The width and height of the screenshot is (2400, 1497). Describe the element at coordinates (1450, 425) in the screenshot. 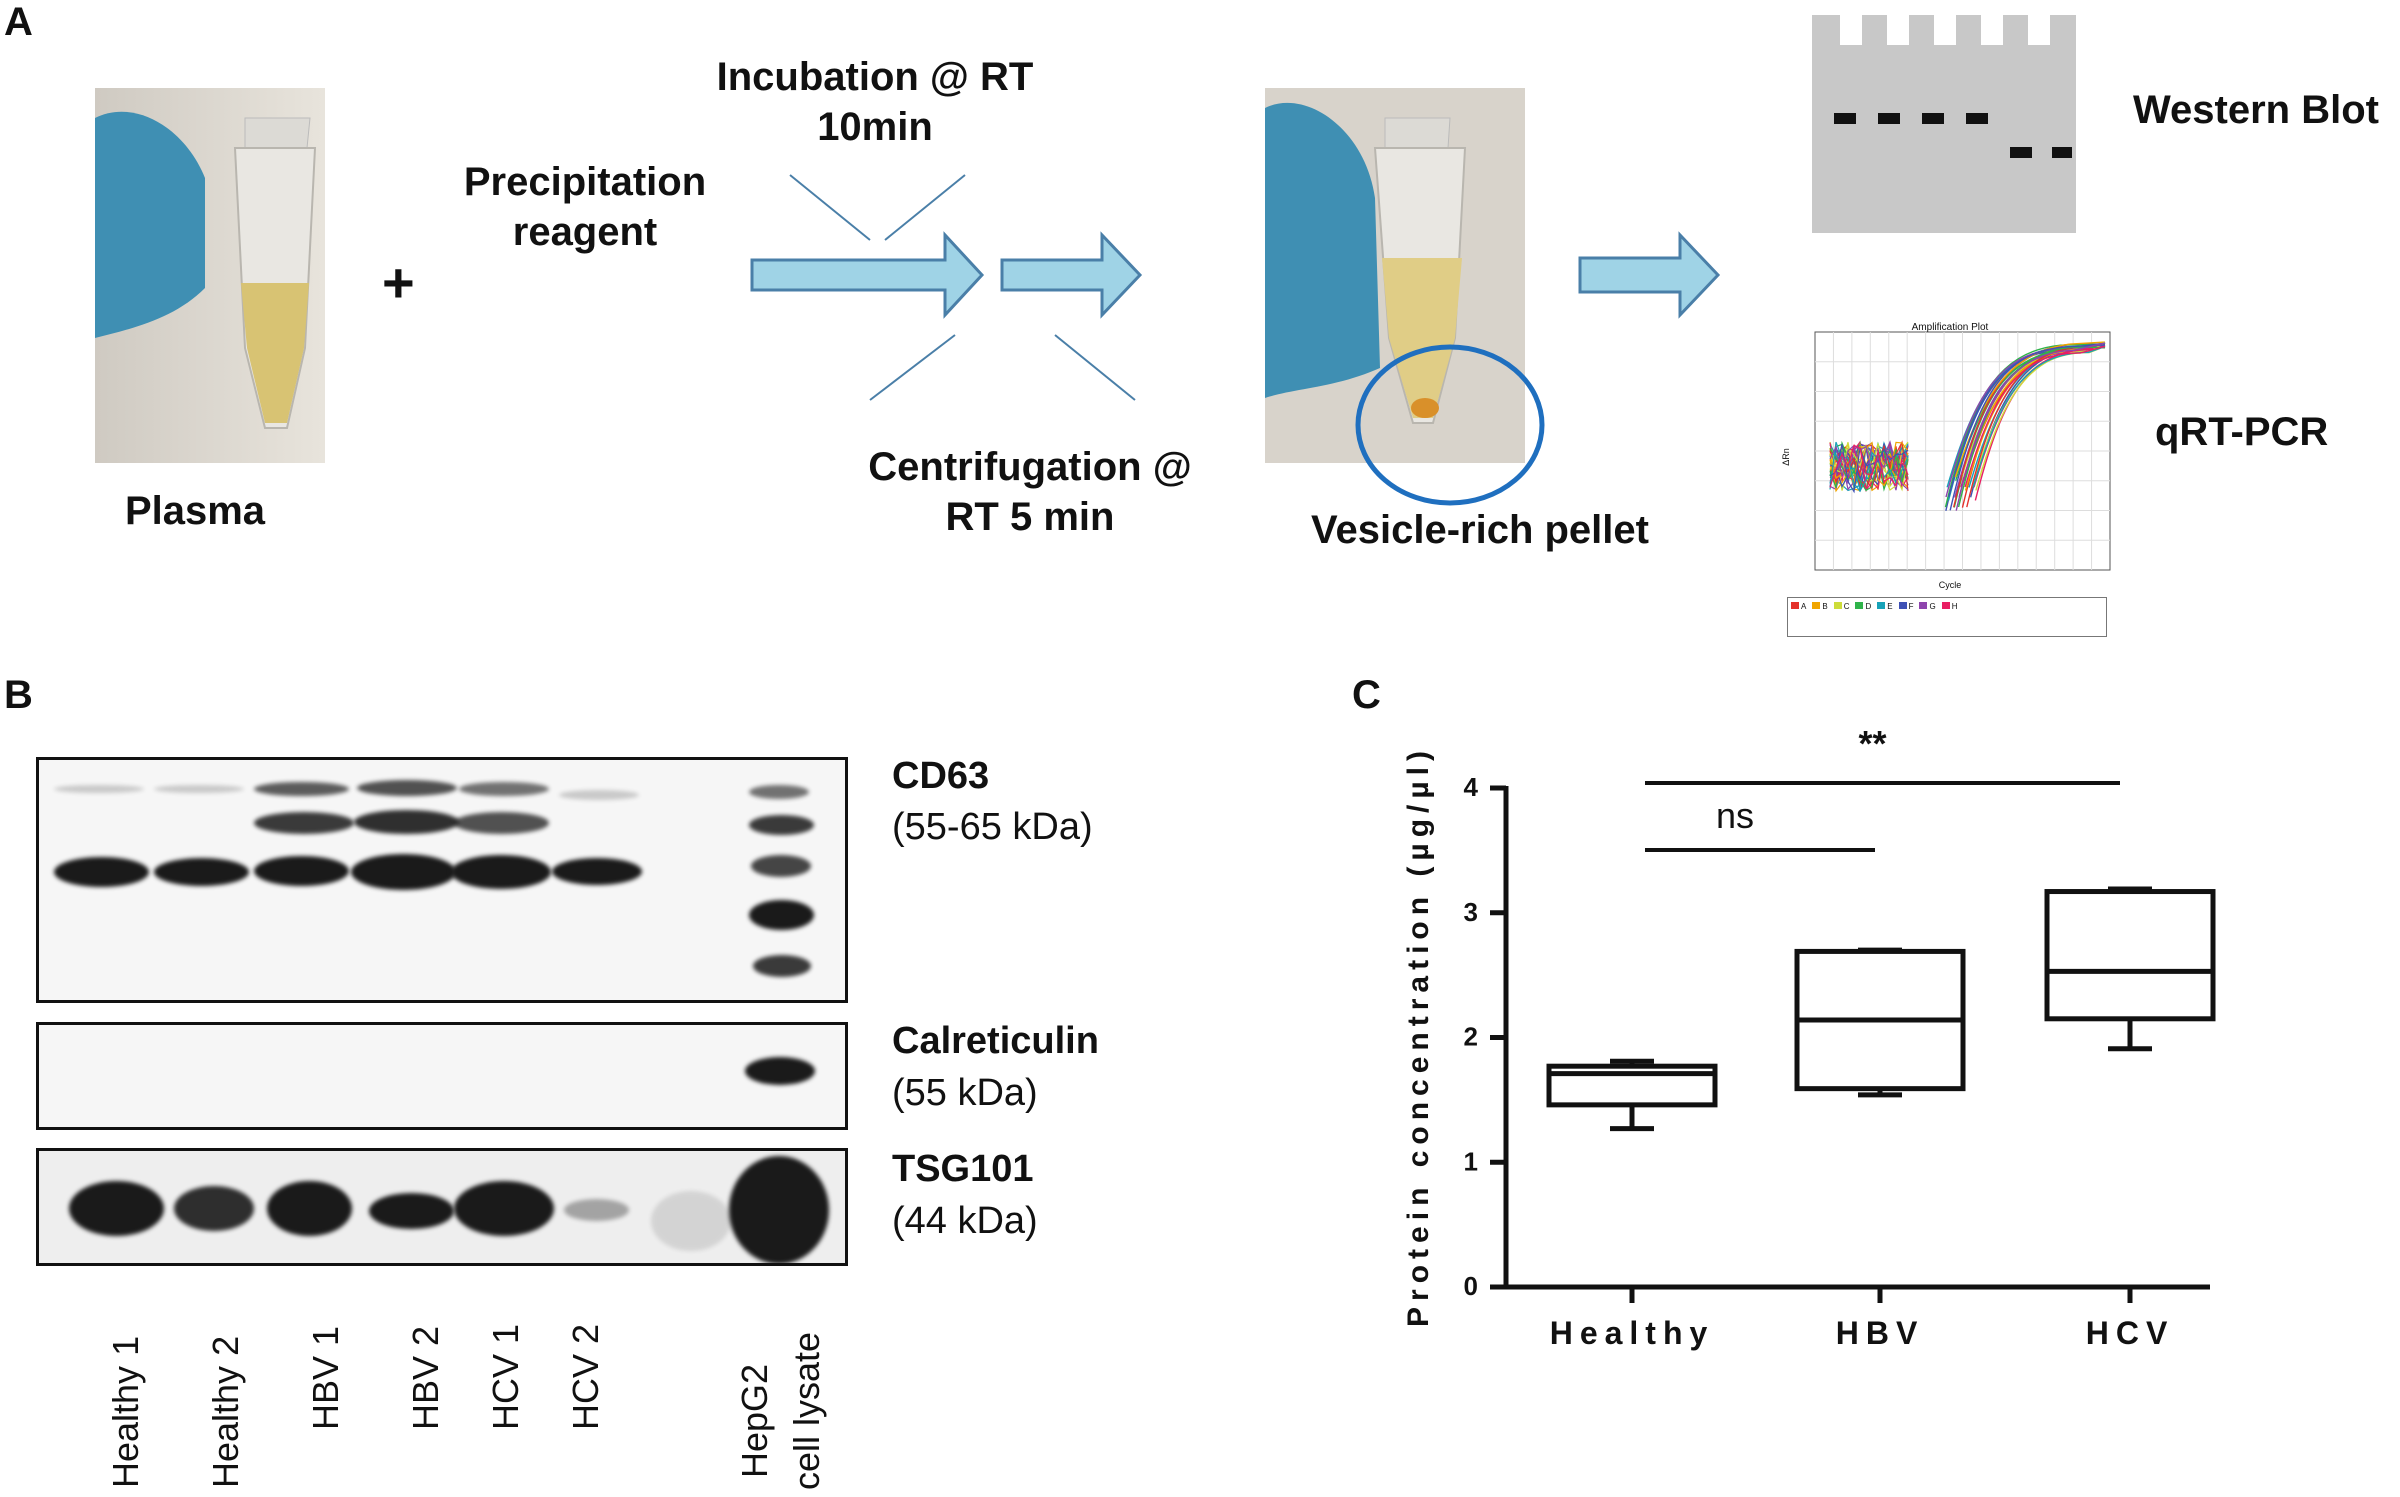

I see `pellet-highlight-circle` at that location.